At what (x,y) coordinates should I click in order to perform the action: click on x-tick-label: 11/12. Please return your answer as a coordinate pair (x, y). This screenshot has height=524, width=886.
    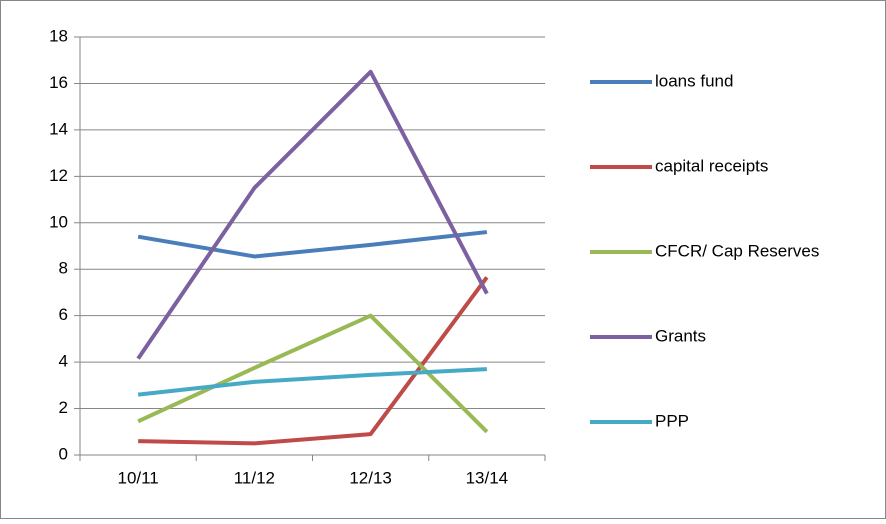
    Looking at the image, I should click on (254, 477).